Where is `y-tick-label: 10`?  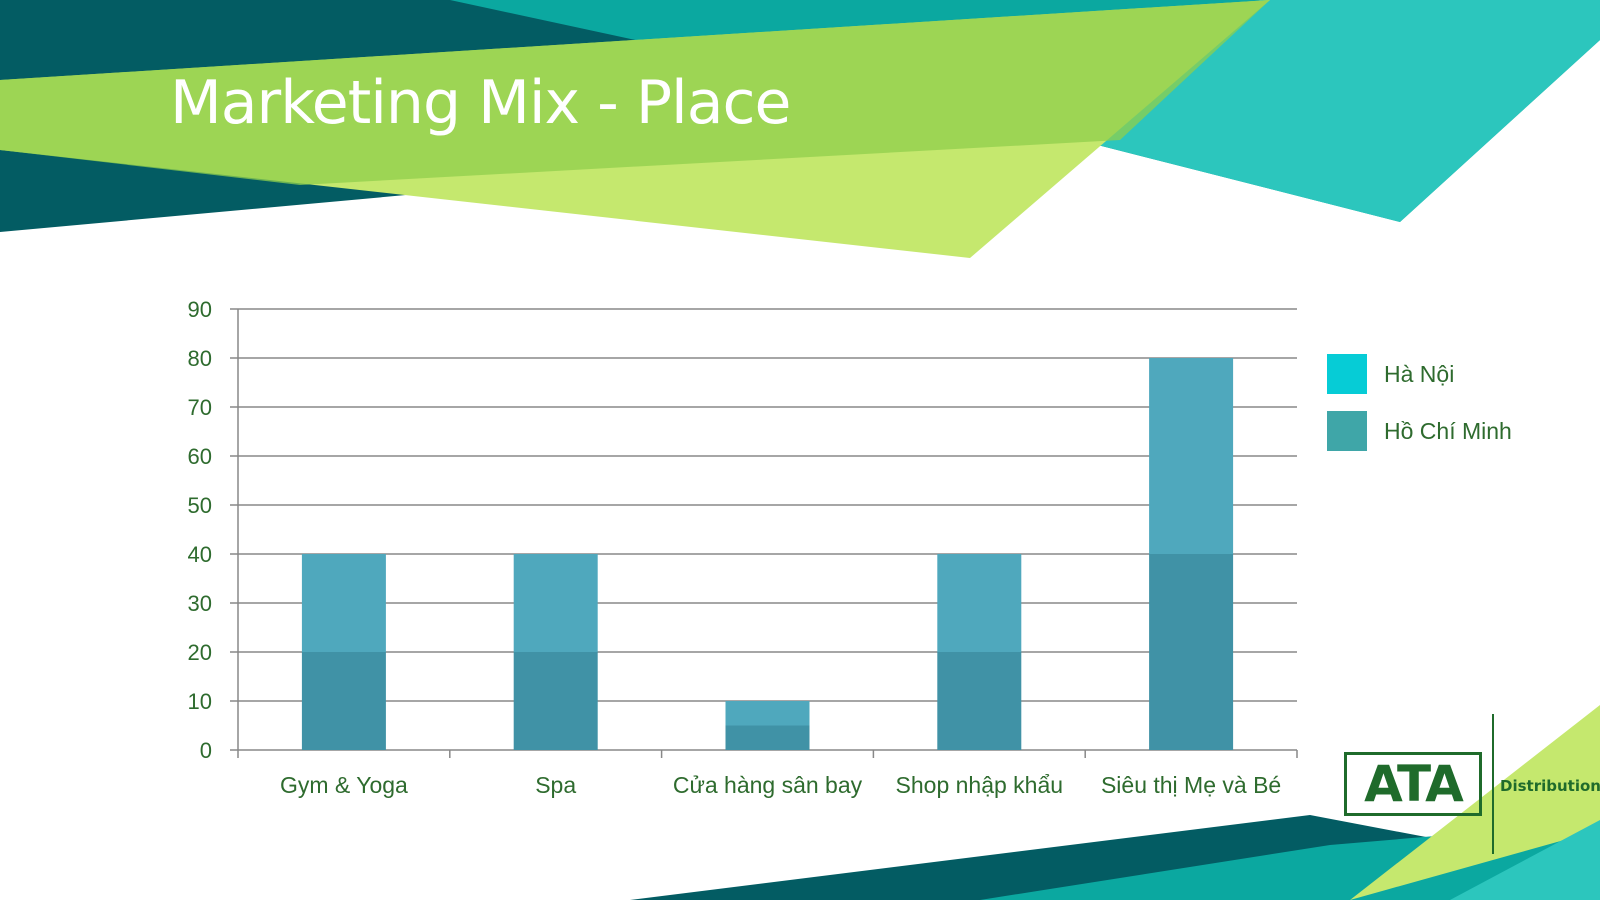 y-tick-label: 10 is located at coordinates (200, 701).